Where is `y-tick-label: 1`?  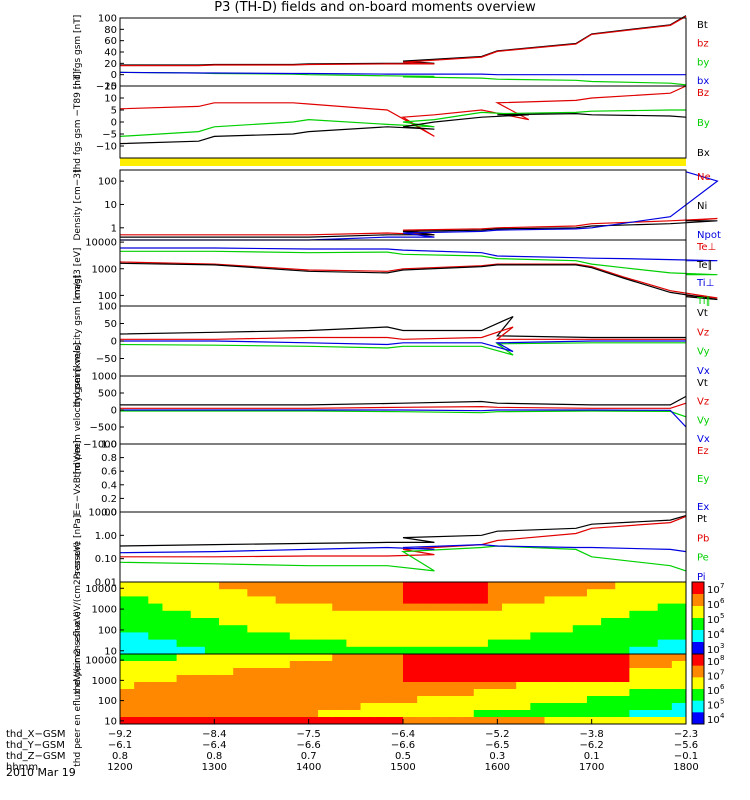 y-tick-label: 1 is located at coordinates (114, 228).